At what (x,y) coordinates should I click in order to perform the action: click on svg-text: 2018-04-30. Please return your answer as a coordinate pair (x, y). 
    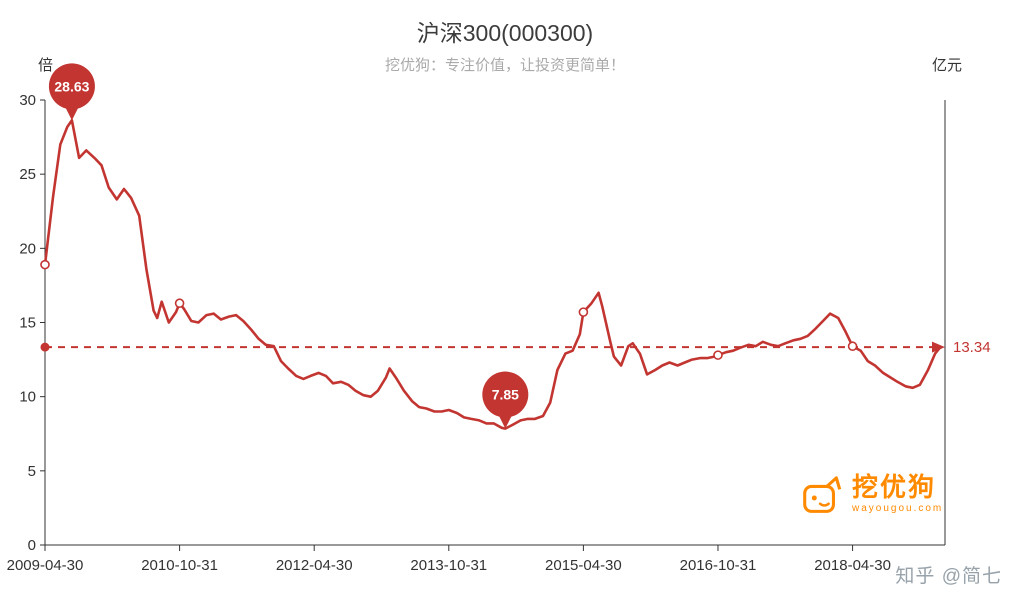
    Looking at the image, I should click on (852, 565).